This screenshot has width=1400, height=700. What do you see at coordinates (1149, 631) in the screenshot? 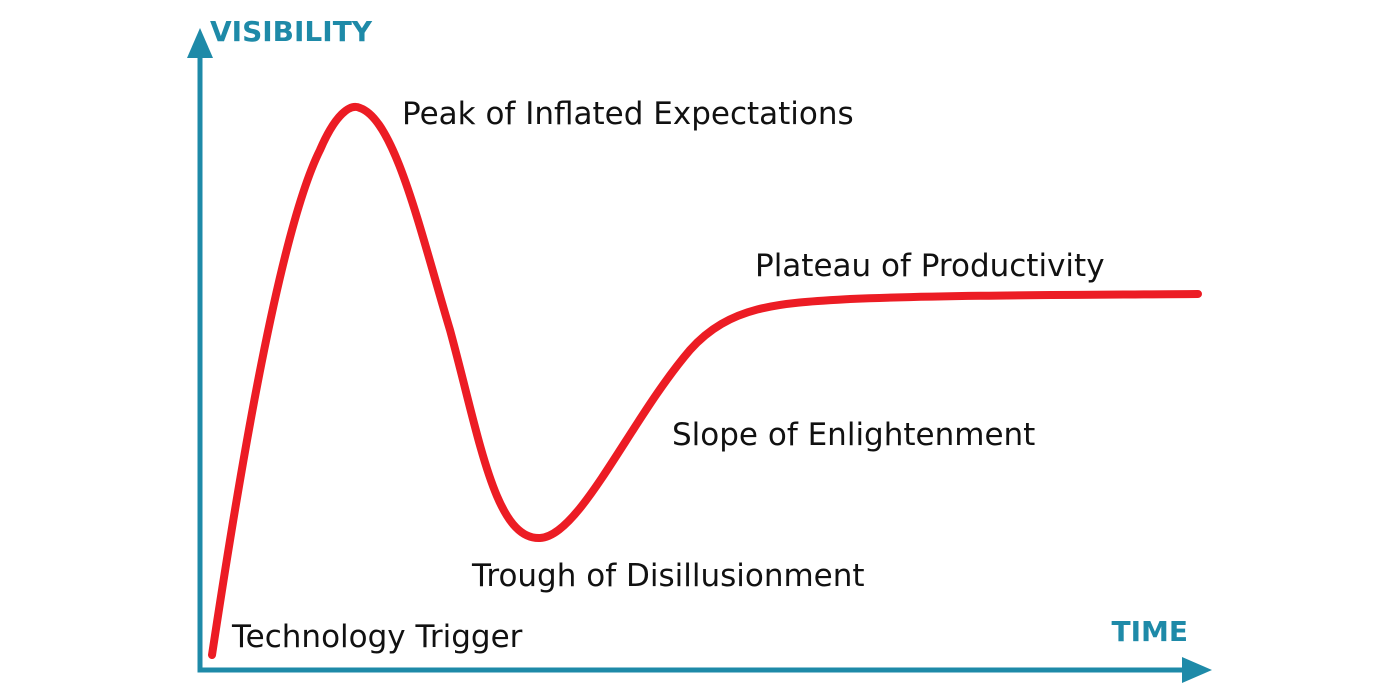
I see `x-axis-title: TIME` at bounding box center [1149, 631].